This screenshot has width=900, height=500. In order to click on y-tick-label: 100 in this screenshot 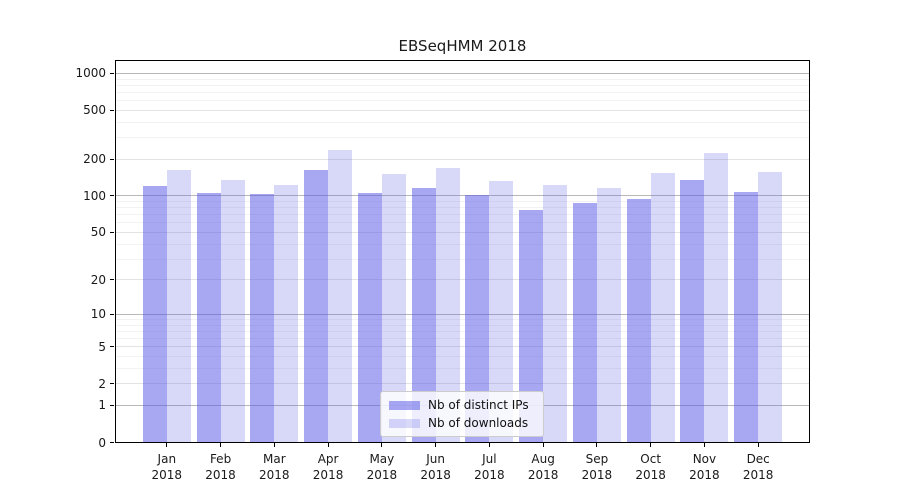, I will do `click(94, 195)`.